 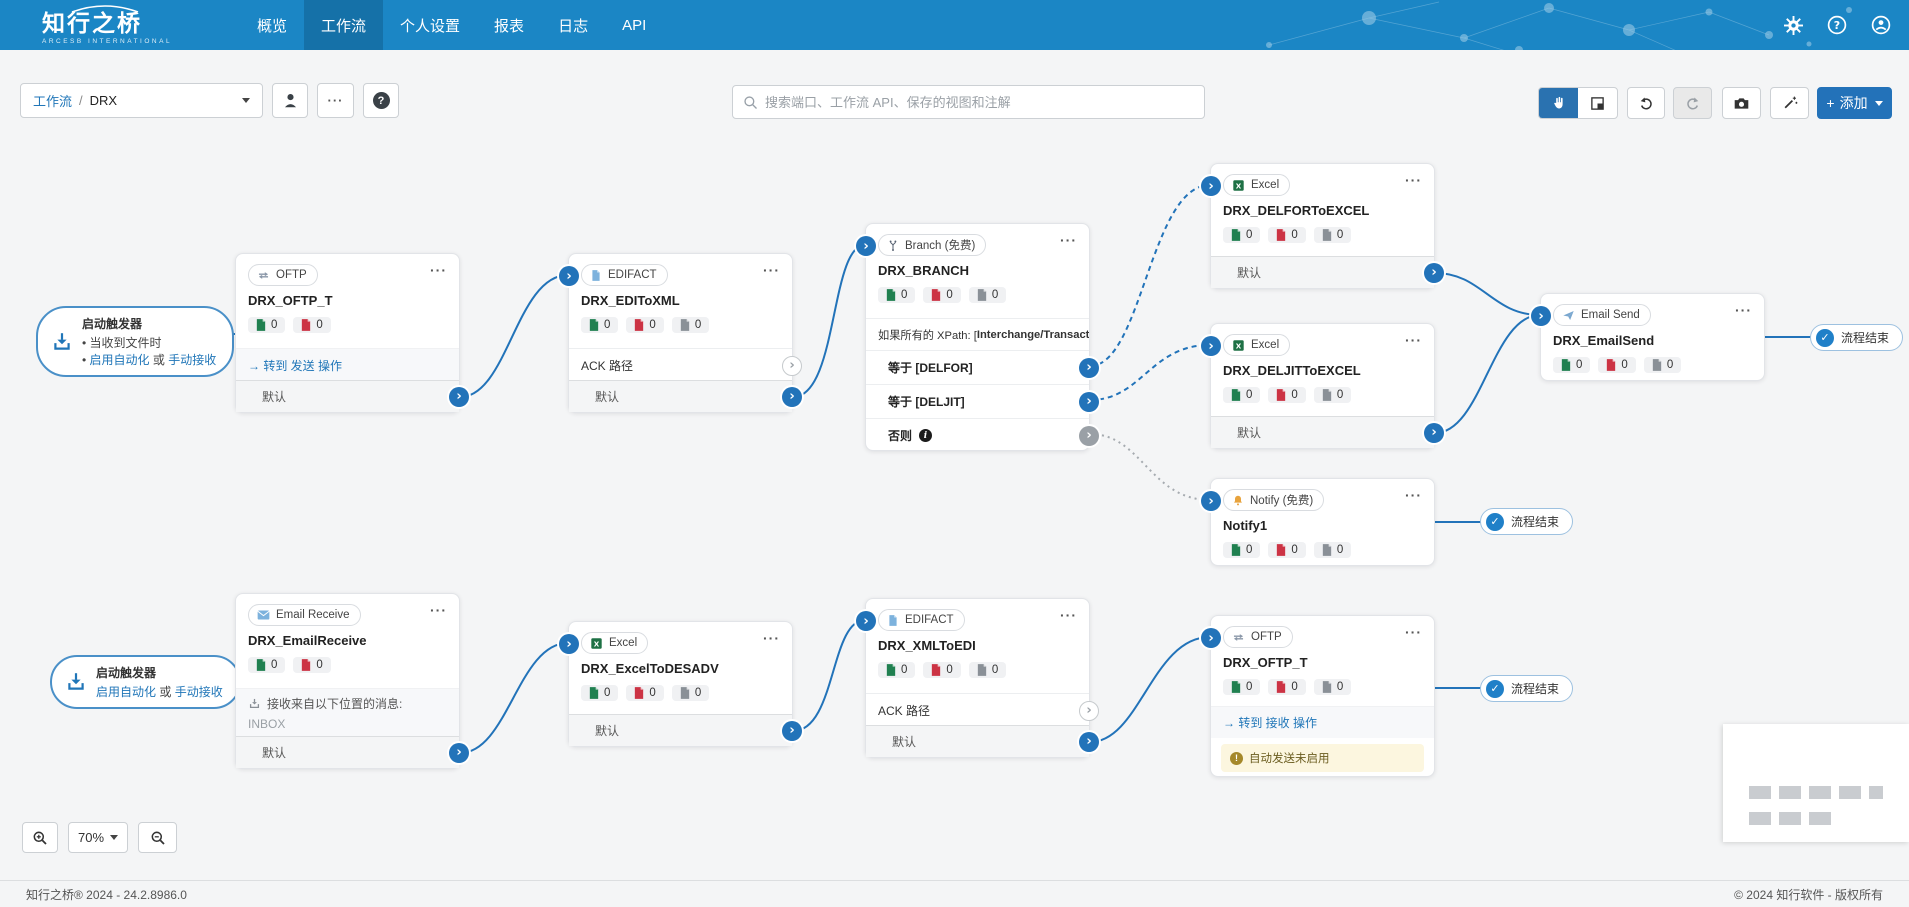 I want to click on account-icon, so click(x=1881, y=25).